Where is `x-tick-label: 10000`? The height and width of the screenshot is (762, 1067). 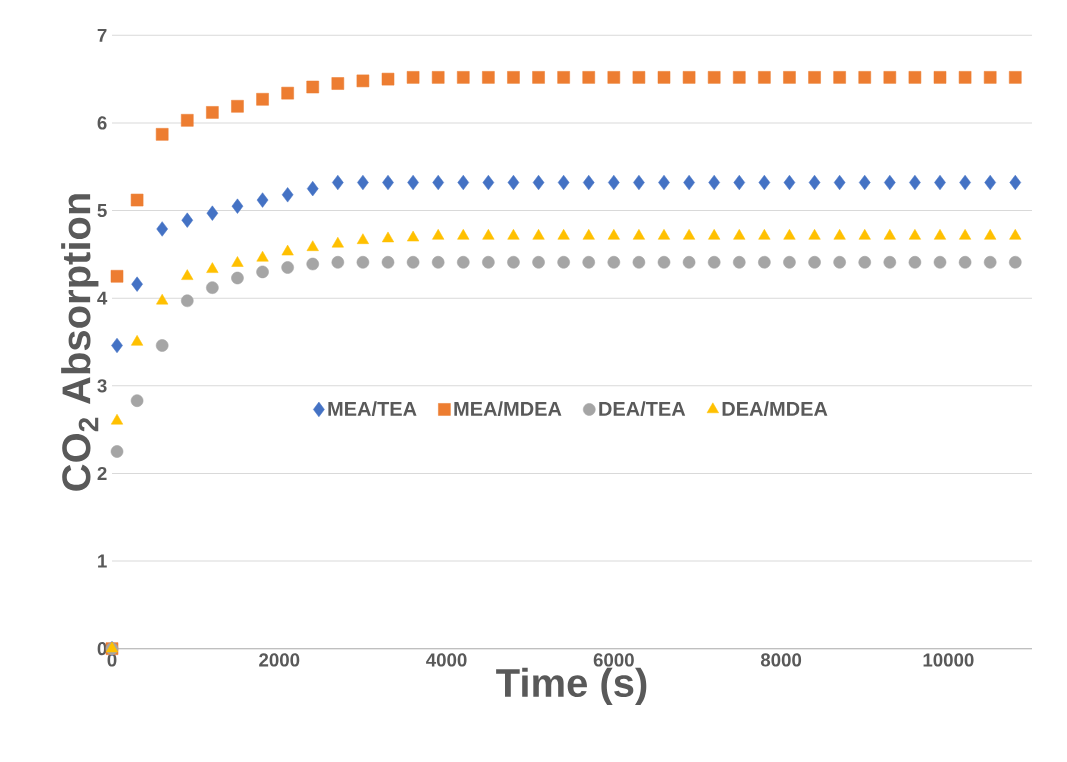
x-tick-label: 10000 is located at coordinates (948, 660).